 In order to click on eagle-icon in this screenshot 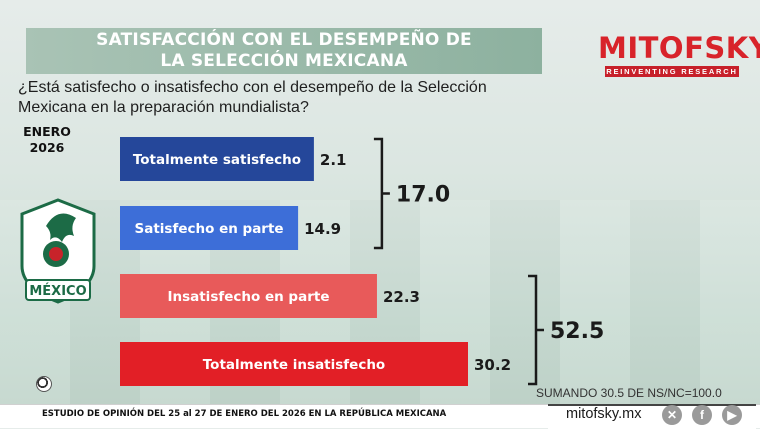, I will do `click(61, 227)`.